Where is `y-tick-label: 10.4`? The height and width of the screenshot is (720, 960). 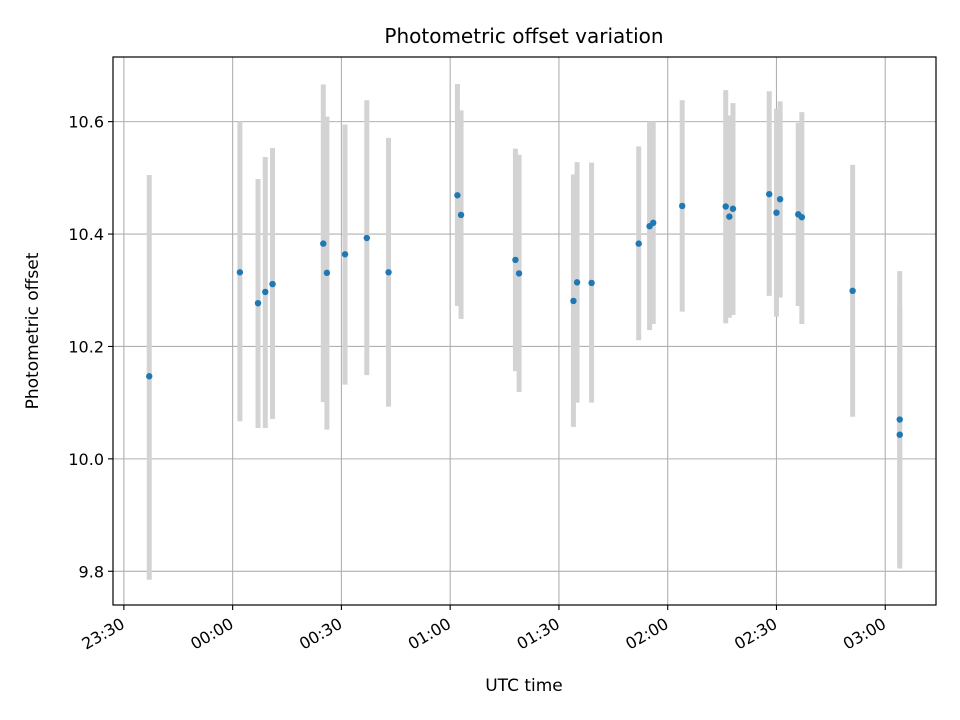
y-tick-label: 10.4 is located at coordinates (86, 234).